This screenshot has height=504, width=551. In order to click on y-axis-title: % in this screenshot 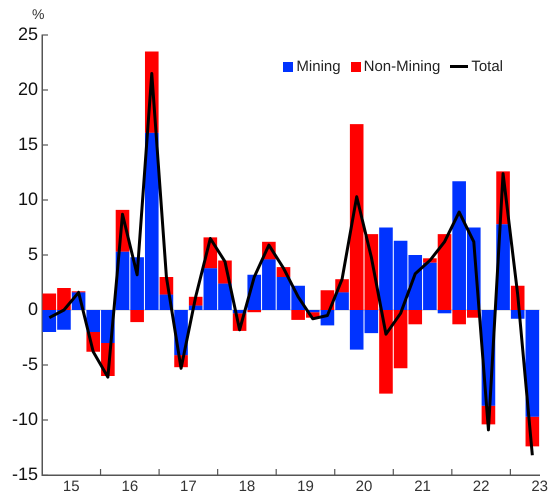, I will do `click(38, 14)`.